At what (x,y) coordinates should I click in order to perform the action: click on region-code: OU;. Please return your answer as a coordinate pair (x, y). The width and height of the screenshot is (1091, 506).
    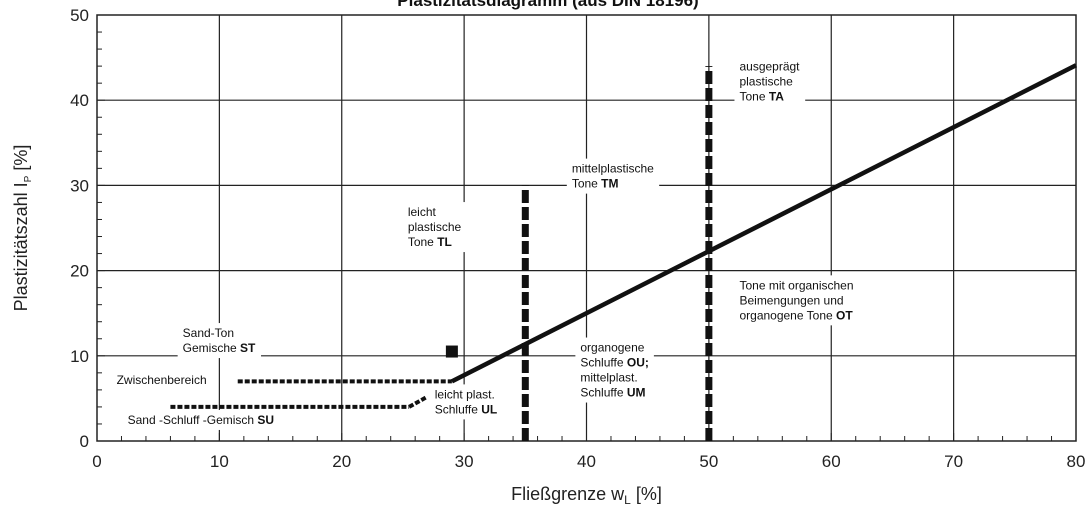
    Looking at the image, I should click on (636, 363).